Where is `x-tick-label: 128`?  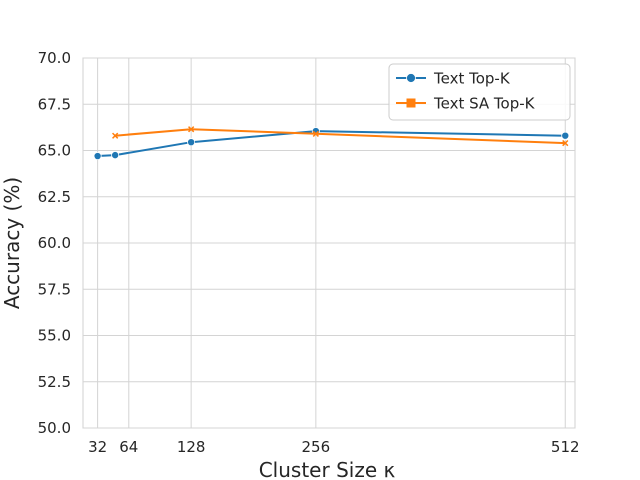
x-tick-label: 128 is located at coordinates (191, 447).